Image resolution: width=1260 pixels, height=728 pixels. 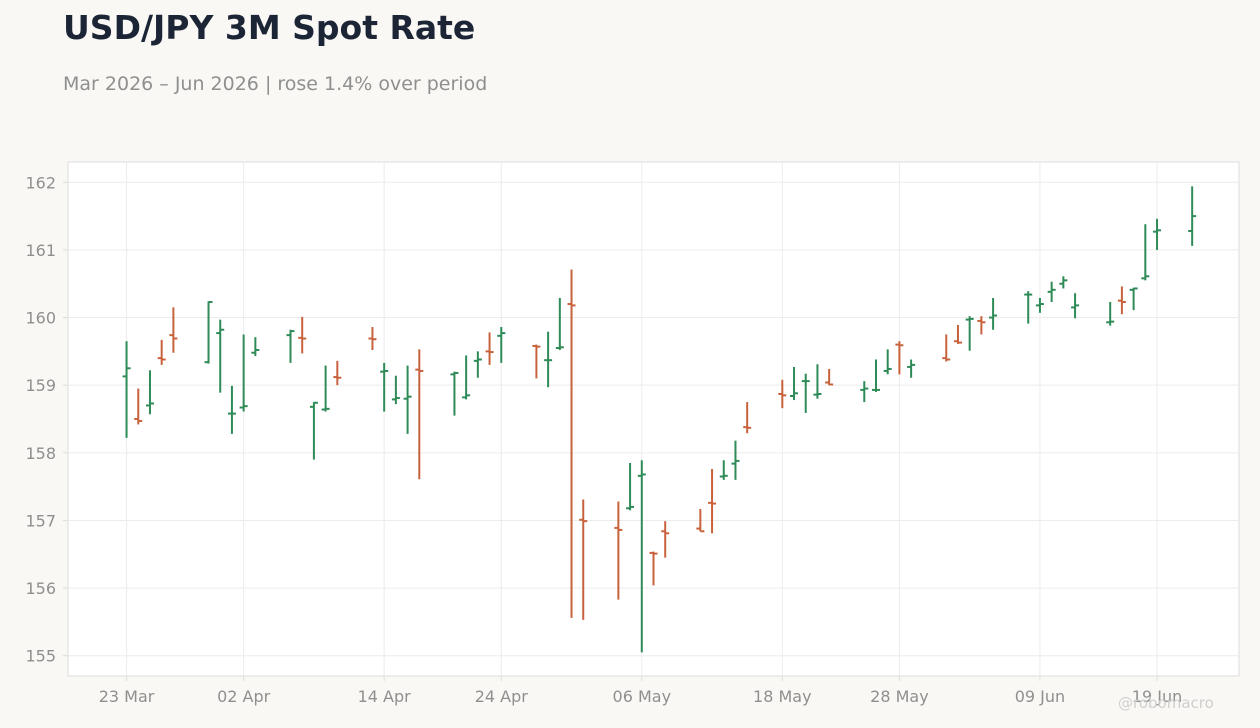 What do you see at coordinates (46, 419) in the screenshot?
I see `y-axis: 155 156 157 158 159 160 161 162` at bounding box center [46, 419].